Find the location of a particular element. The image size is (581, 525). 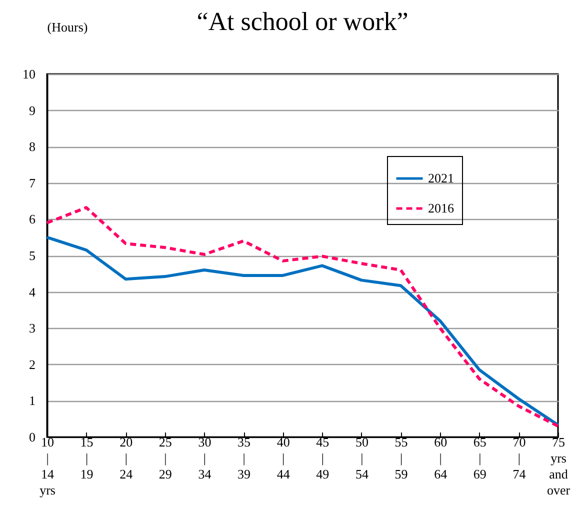

x-tick-label: 25 | 29 is located at coordinates (165, 458).